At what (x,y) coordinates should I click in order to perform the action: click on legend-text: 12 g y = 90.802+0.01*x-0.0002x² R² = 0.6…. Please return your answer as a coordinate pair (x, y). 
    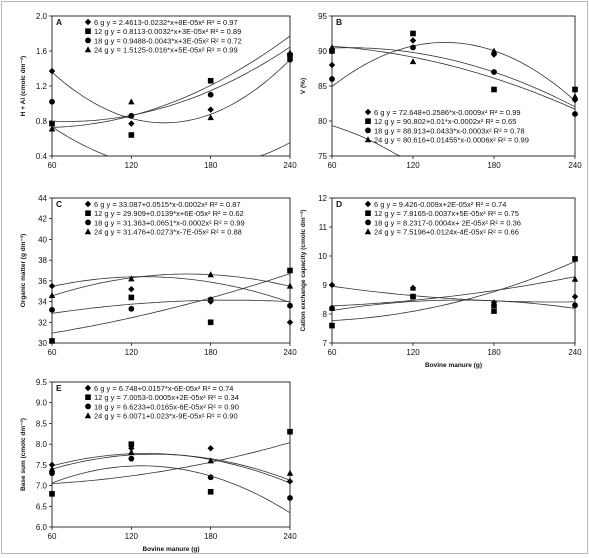
    Looking at the image, I should click on (445, 121).